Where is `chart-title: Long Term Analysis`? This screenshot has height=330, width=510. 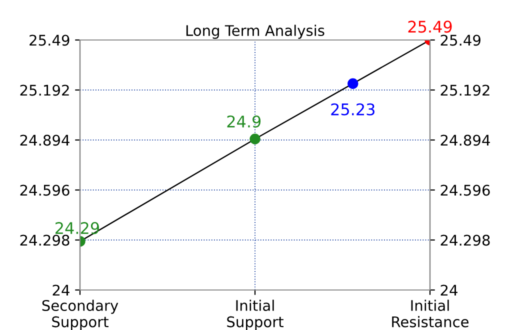
chart-title: Long Term Analysis is located at coordinates (255, 31).